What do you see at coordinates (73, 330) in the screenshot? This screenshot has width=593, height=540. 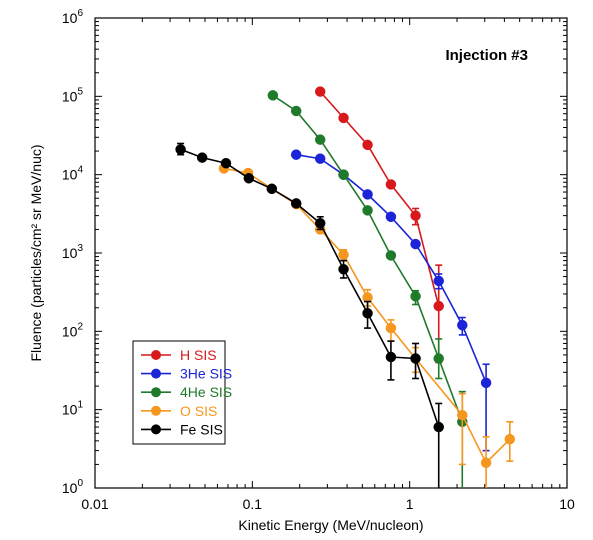 I see `y-tick-label: 10²` at bounding box center [73, 330].